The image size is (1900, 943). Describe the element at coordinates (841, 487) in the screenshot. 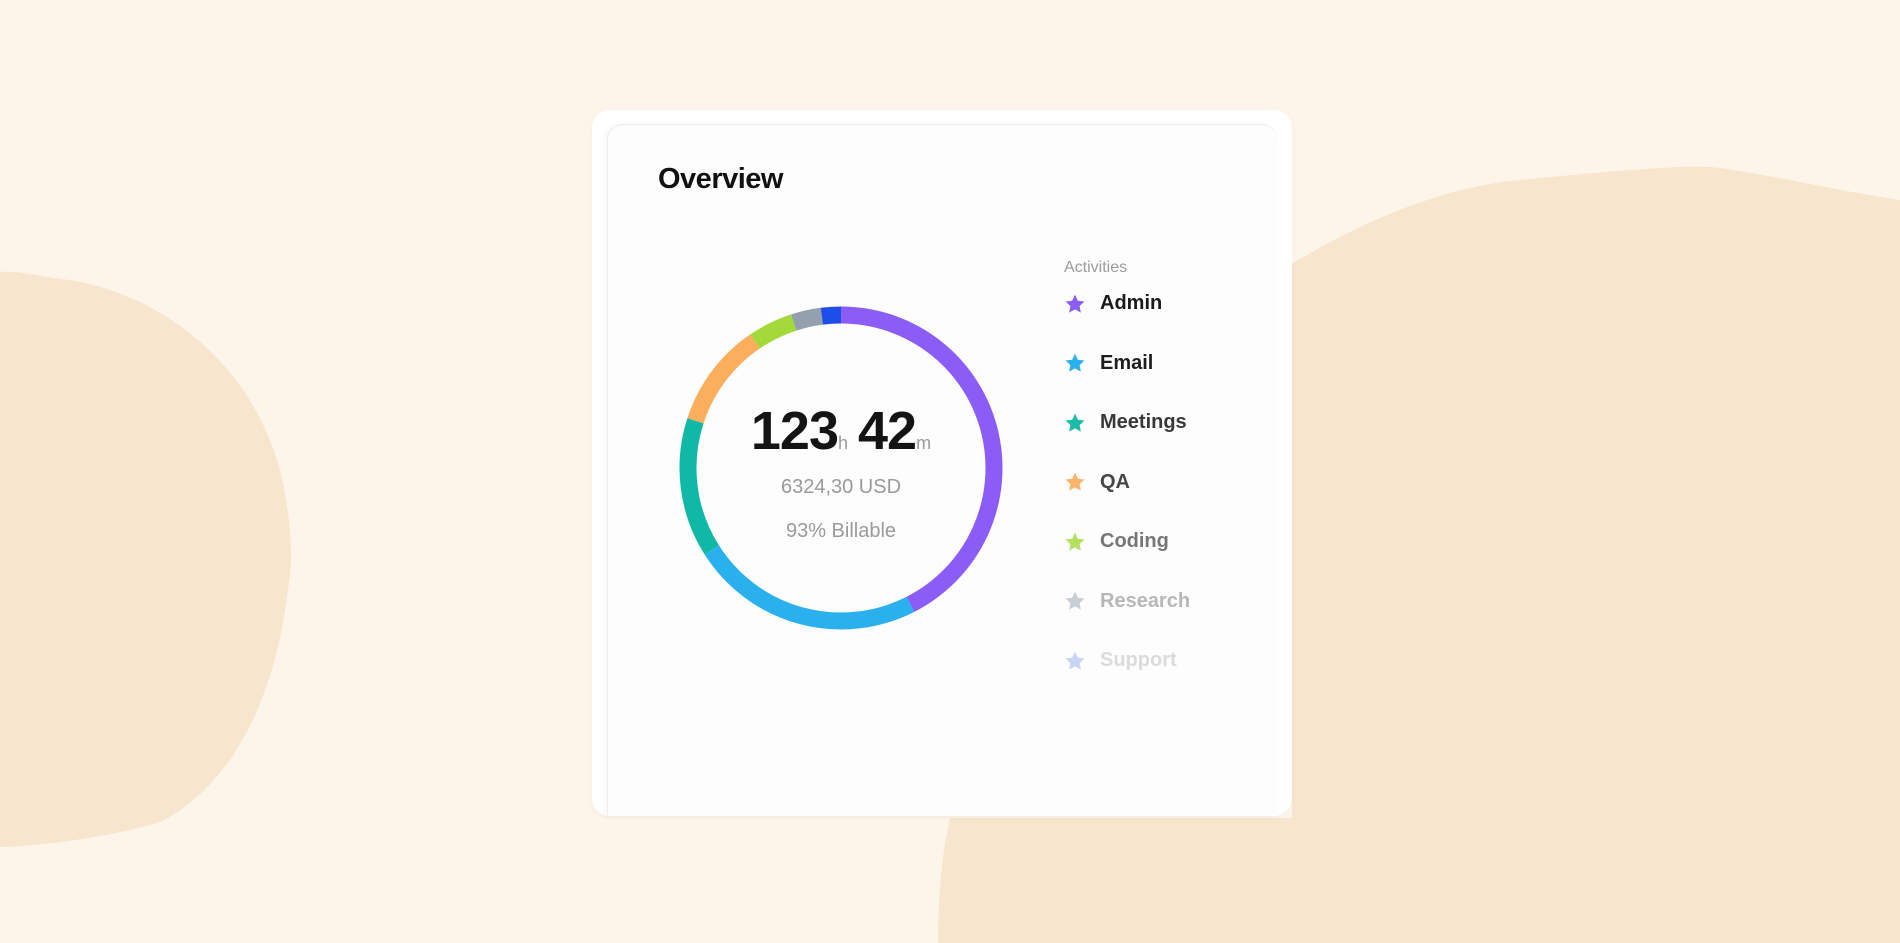

I see `amount-usd: 6324,30 USD` at that location.